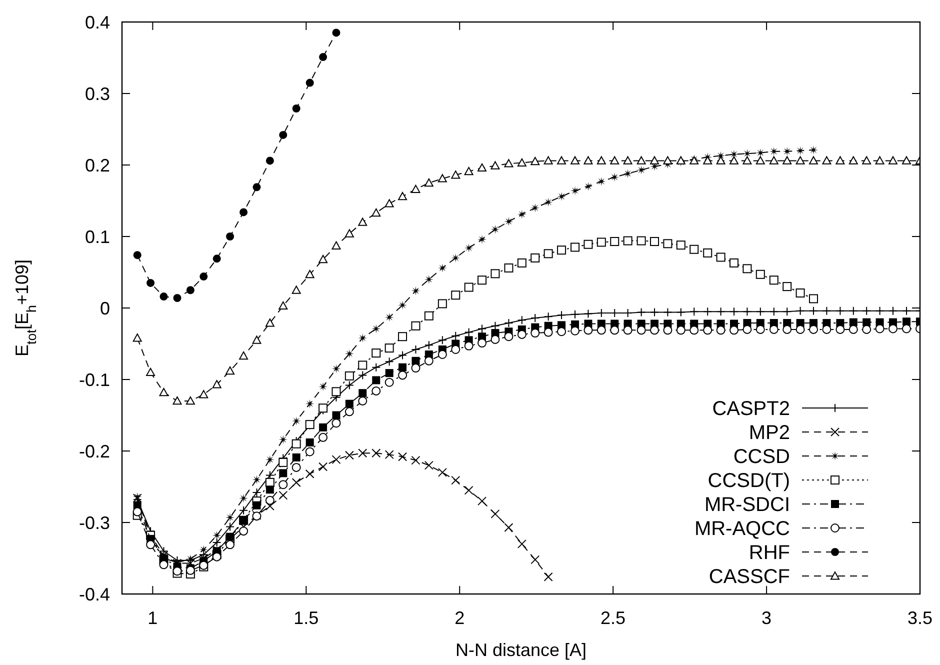 This screenshot has height=665, width=940. I want to click on x-tick-label: 1, so click(153, 618).